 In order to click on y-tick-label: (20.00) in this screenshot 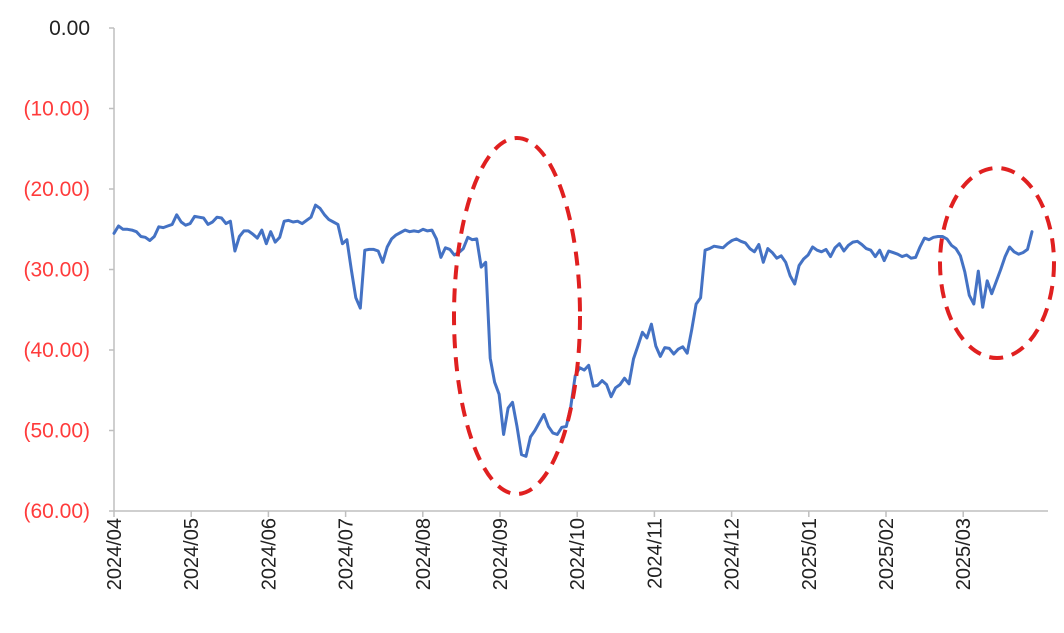, I will do `click(56, 189)`.